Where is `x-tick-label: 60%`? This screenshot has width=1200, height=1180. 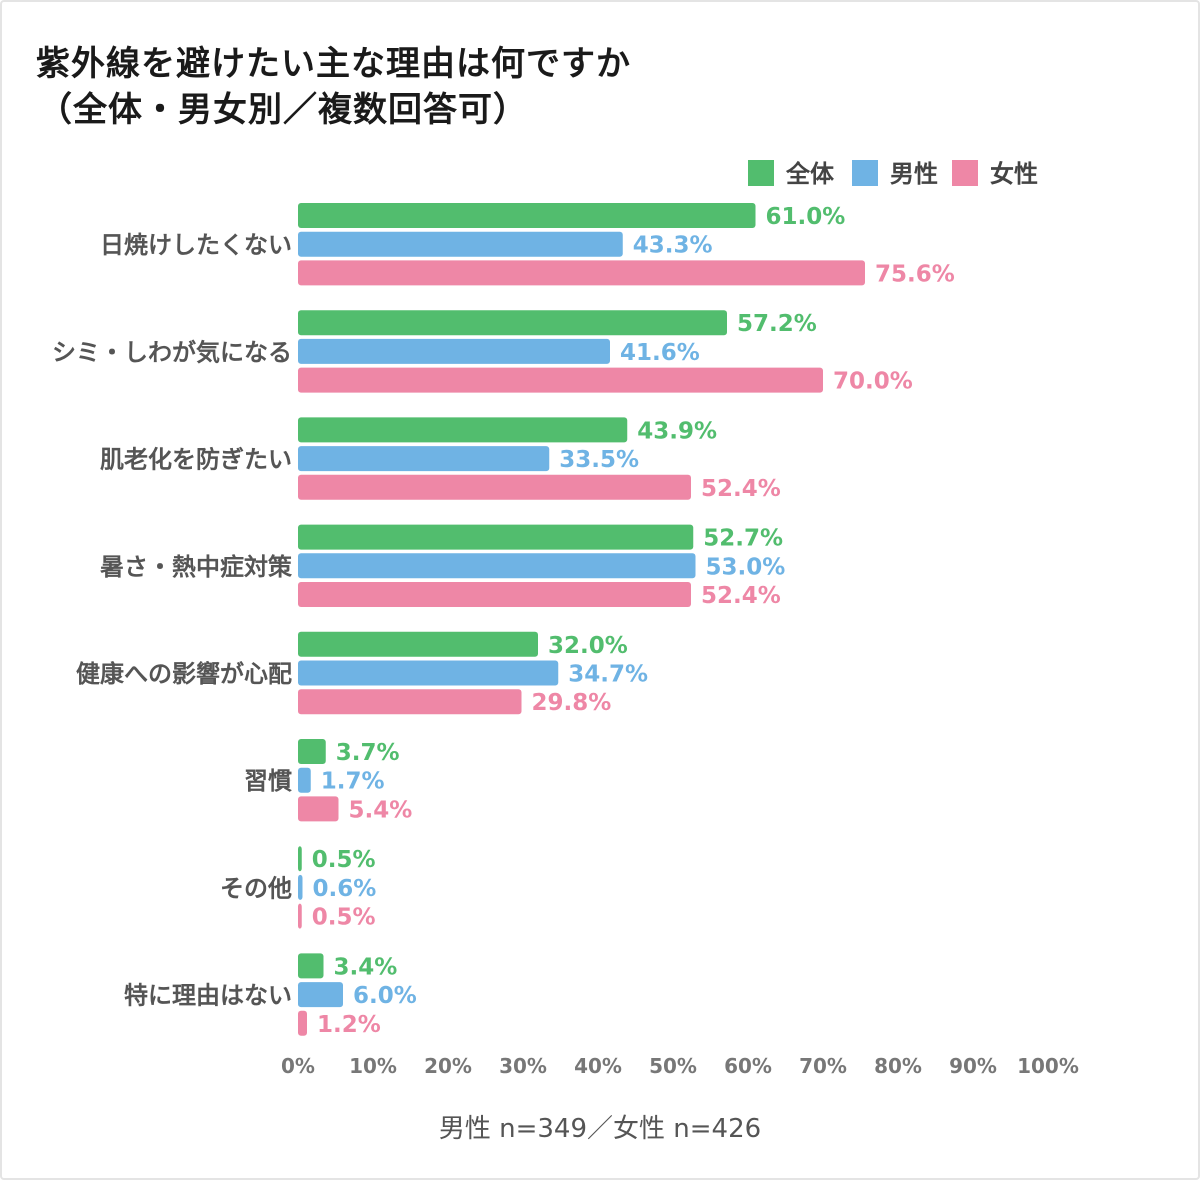 x-tick-label: 60% is located at coordinates (748, 1066).